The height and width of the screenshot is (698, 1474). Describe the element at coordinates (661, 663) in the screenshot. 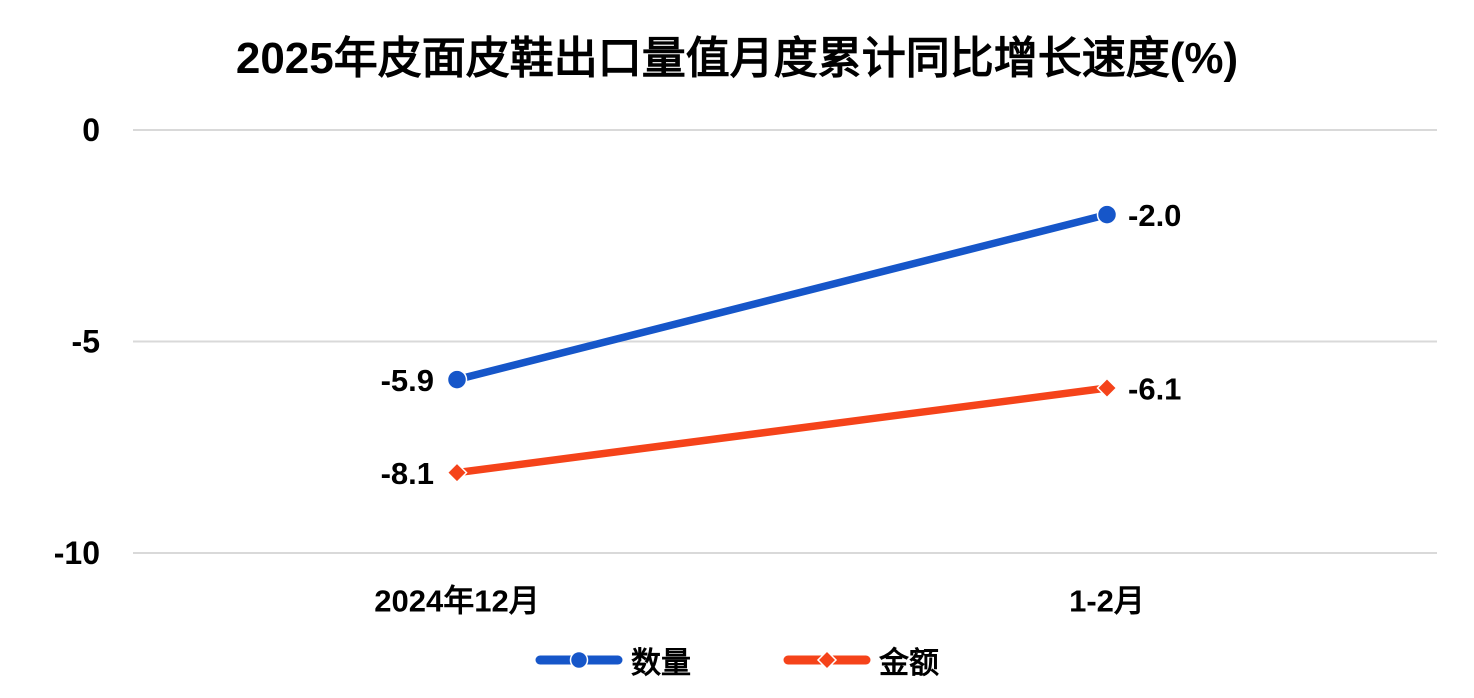

I see `legend-label: 数量` at that location.